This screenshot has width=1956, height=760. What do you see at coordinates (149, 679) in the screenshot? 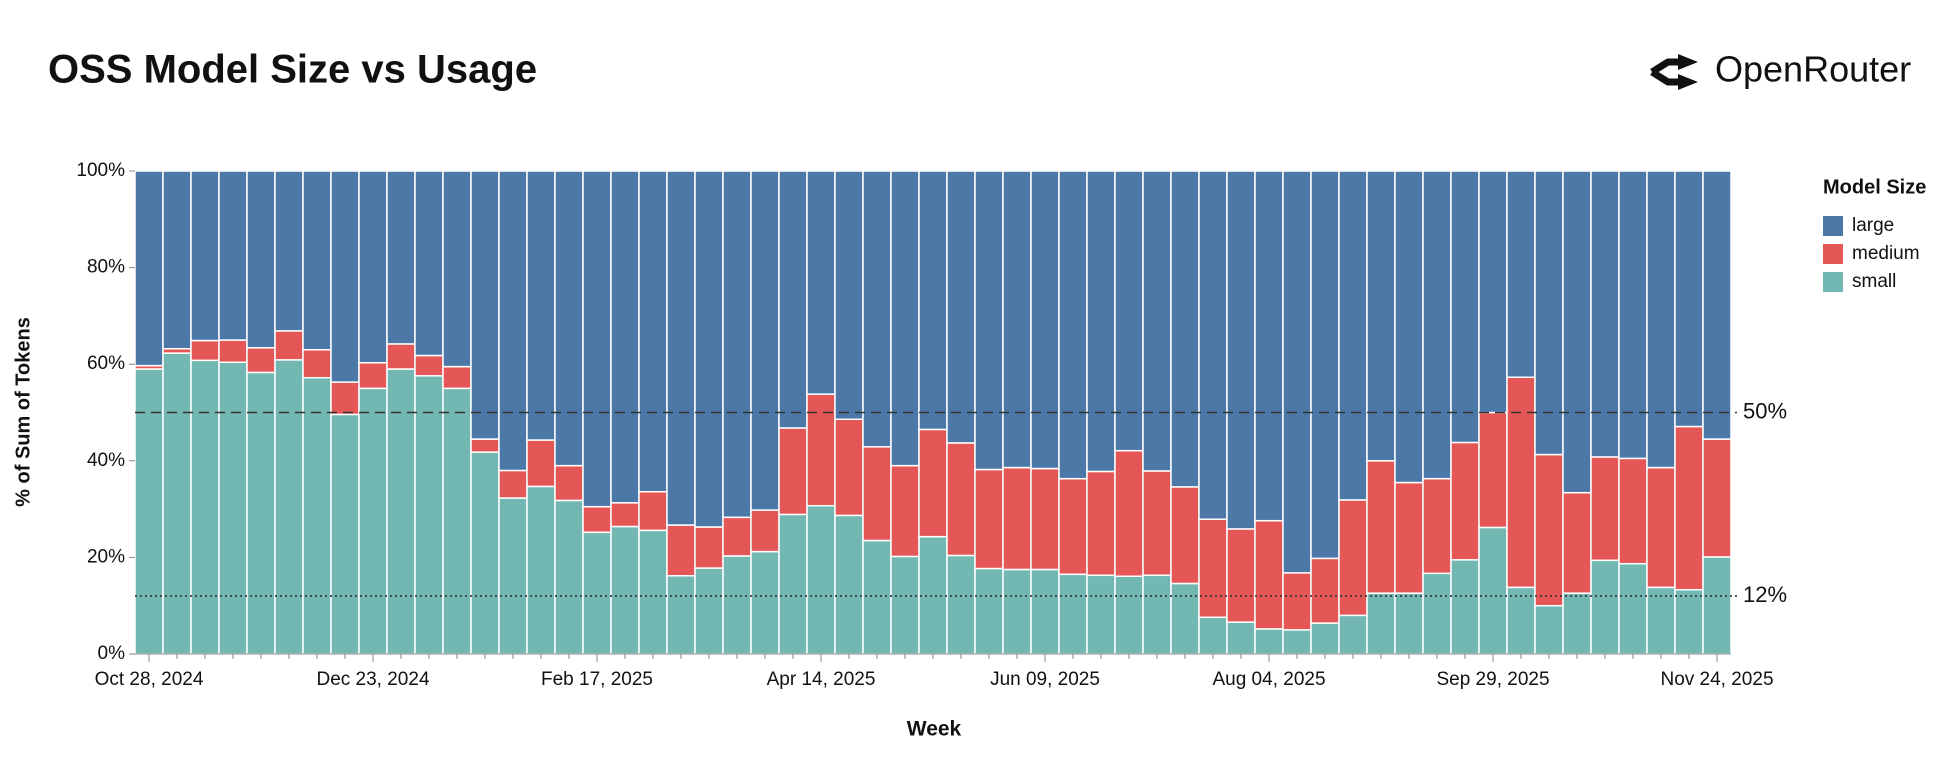
I see `x-tick-label: Oct 28, 2024` at bounding box center [149, 679].